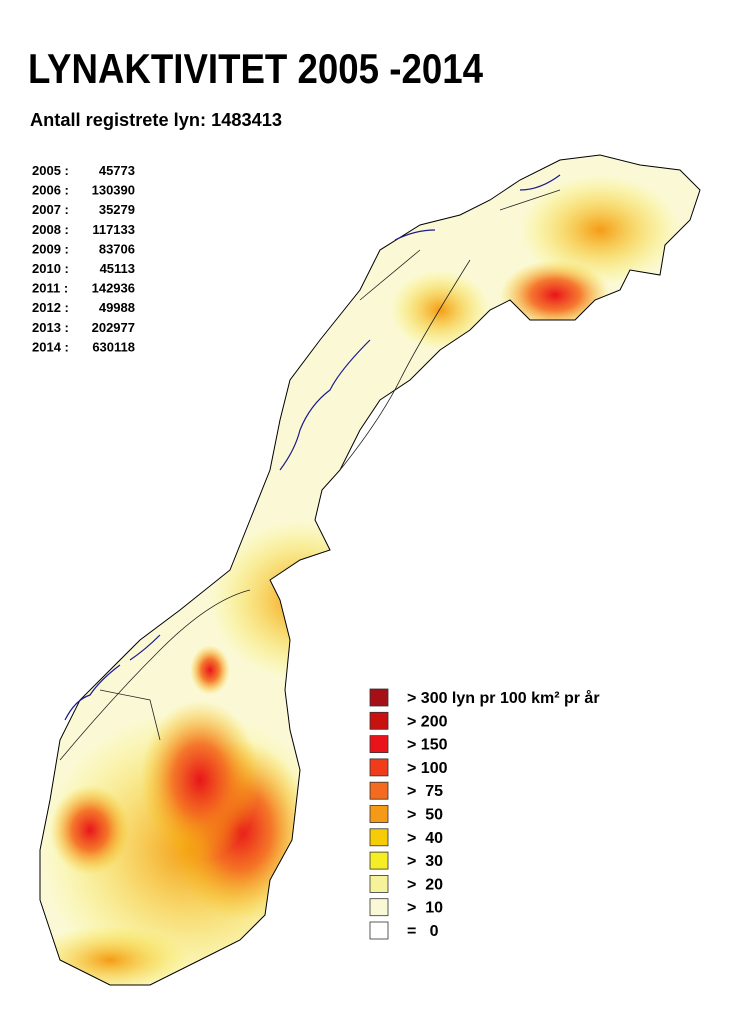 Image resolution: width=742 pixels, height=1014 pixels. I want to click on subtitle: Antall registrete lyn: 1483413, so click(156, 120).